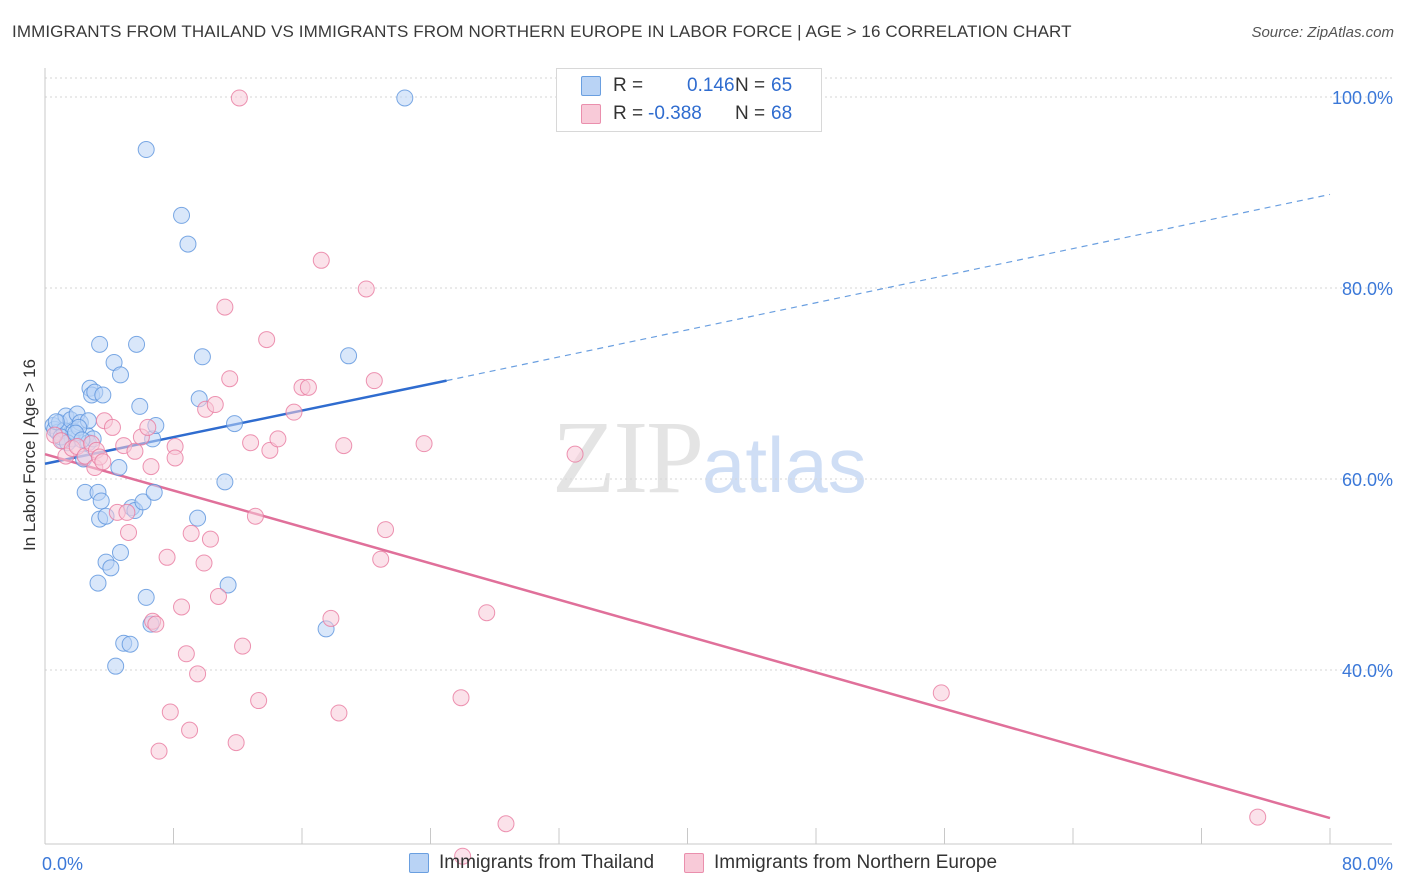 Image resolution: width=1406 pixels, height=892 pixels. What do you see at coordinates (1322, 32) in the screenshot?
I see `source-label: Source: ZipAtlas.com` at bounding box center [1322, 32].